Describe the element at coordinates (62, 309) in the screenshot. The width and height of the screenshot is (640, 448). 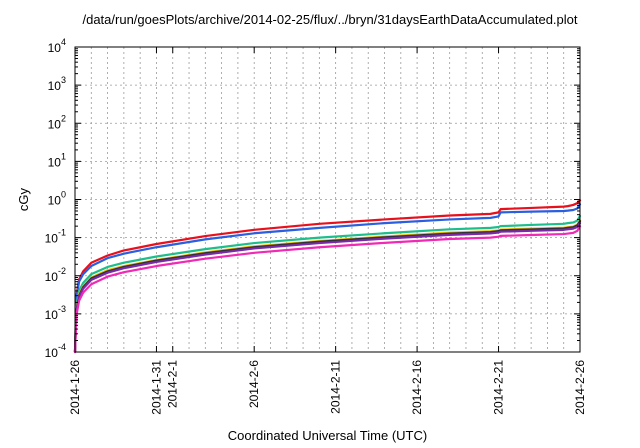
I see `y-tick-exponent: -3` at that location.